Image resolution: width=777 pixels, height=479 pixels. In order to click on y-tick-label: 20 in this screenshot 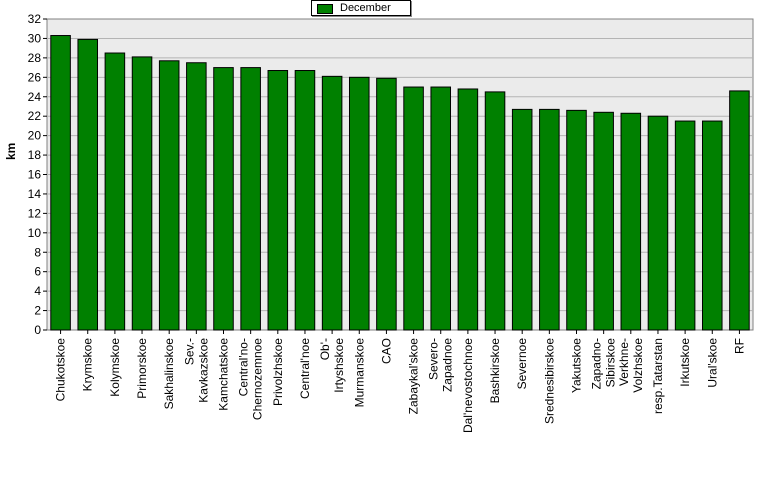, I will do `click(35, 136)`.